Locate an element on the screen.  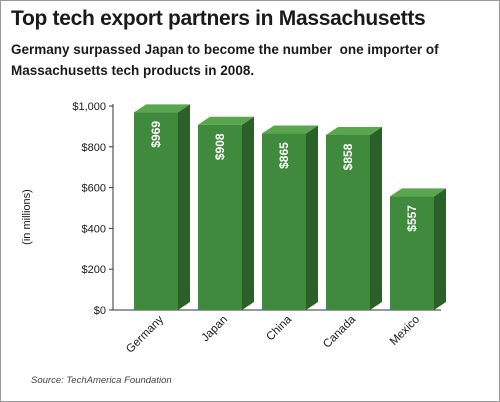
bar-value-label: $908 is located at coordinates (220, 146).